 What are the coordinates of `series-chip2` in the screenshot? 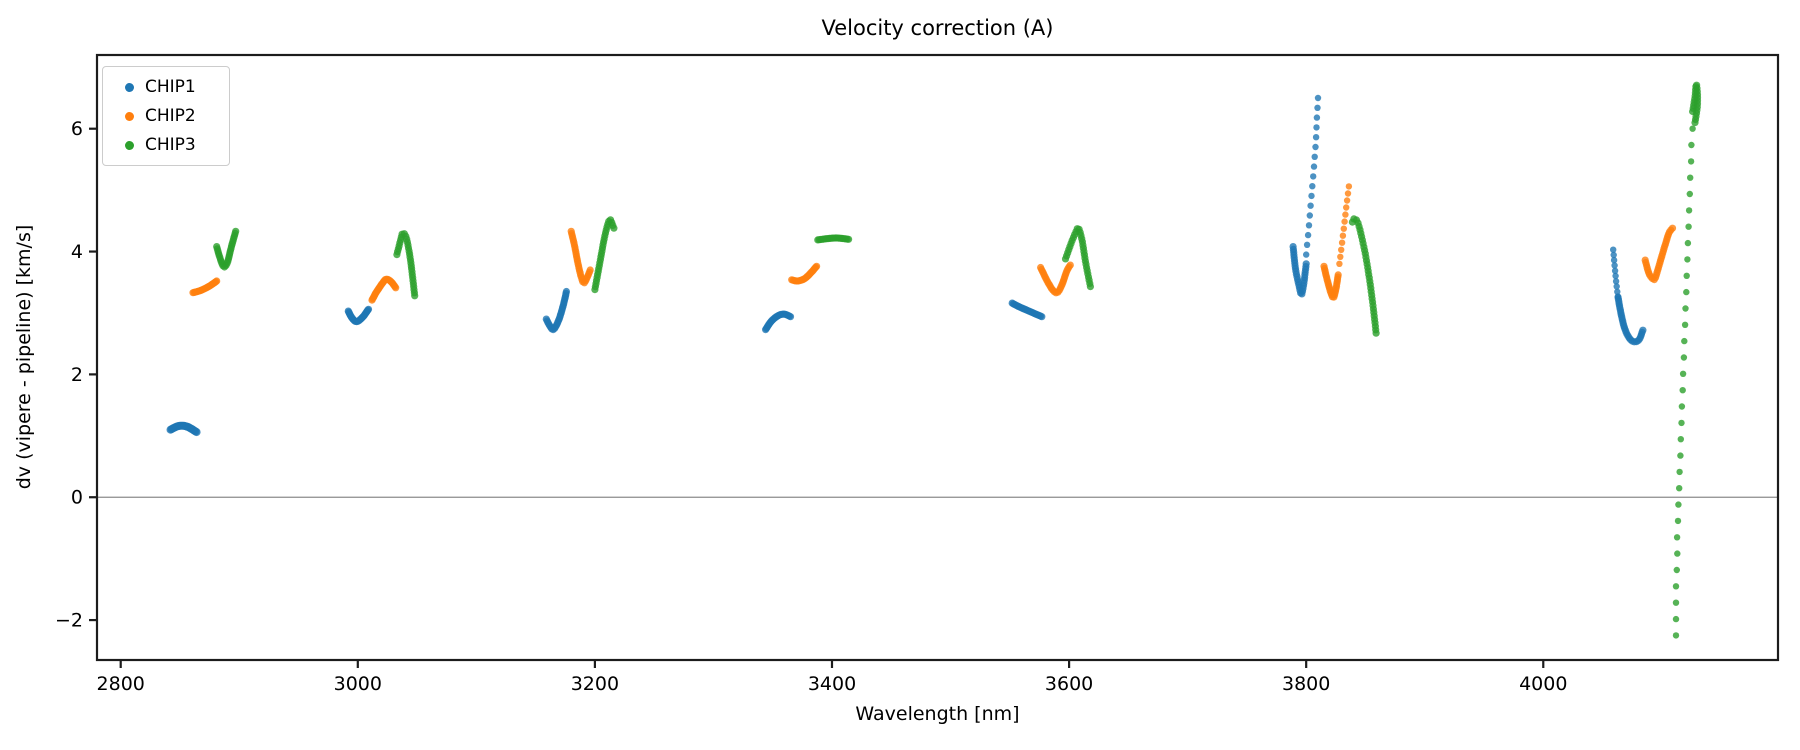 It's located at (933, 243).